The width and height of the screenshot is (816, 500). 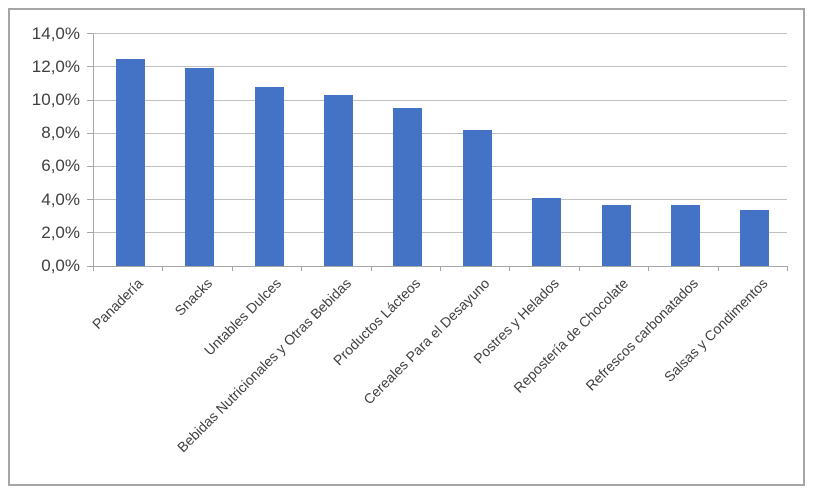 What do you see at coordinates (55, 99) in the screenshot?
I see `y-axis-tick-label: 10,0%` at bounding box center [55, 99].